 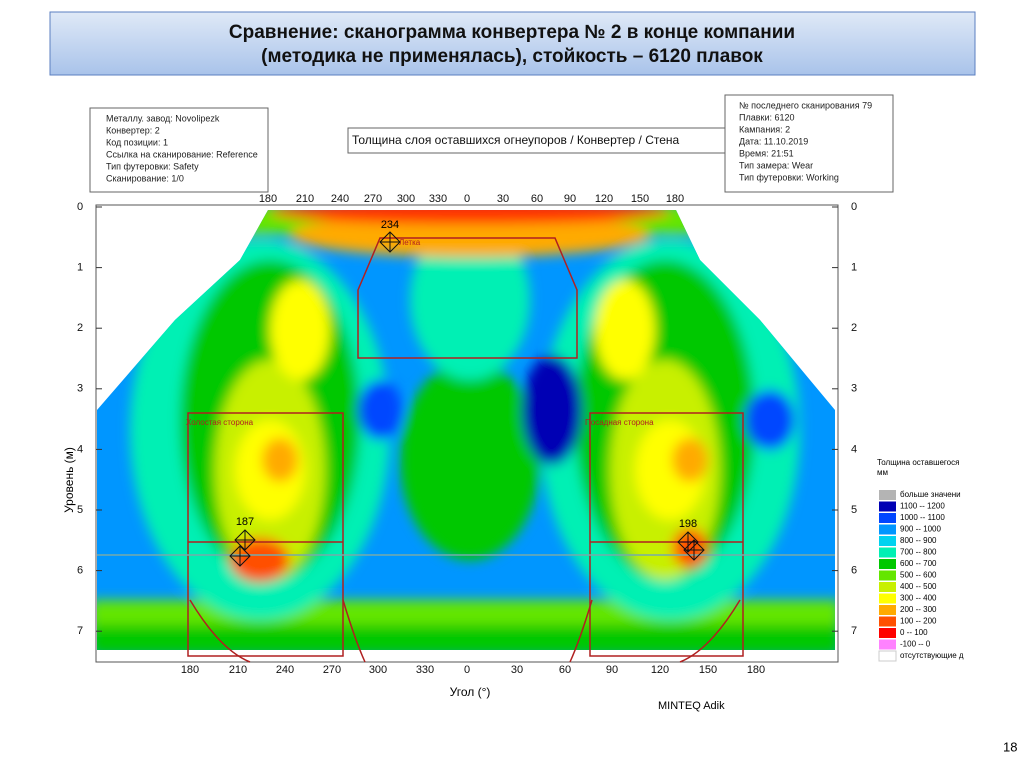 I want to click on legend-label: 900 -- 1000, so click(x=920, y=529).